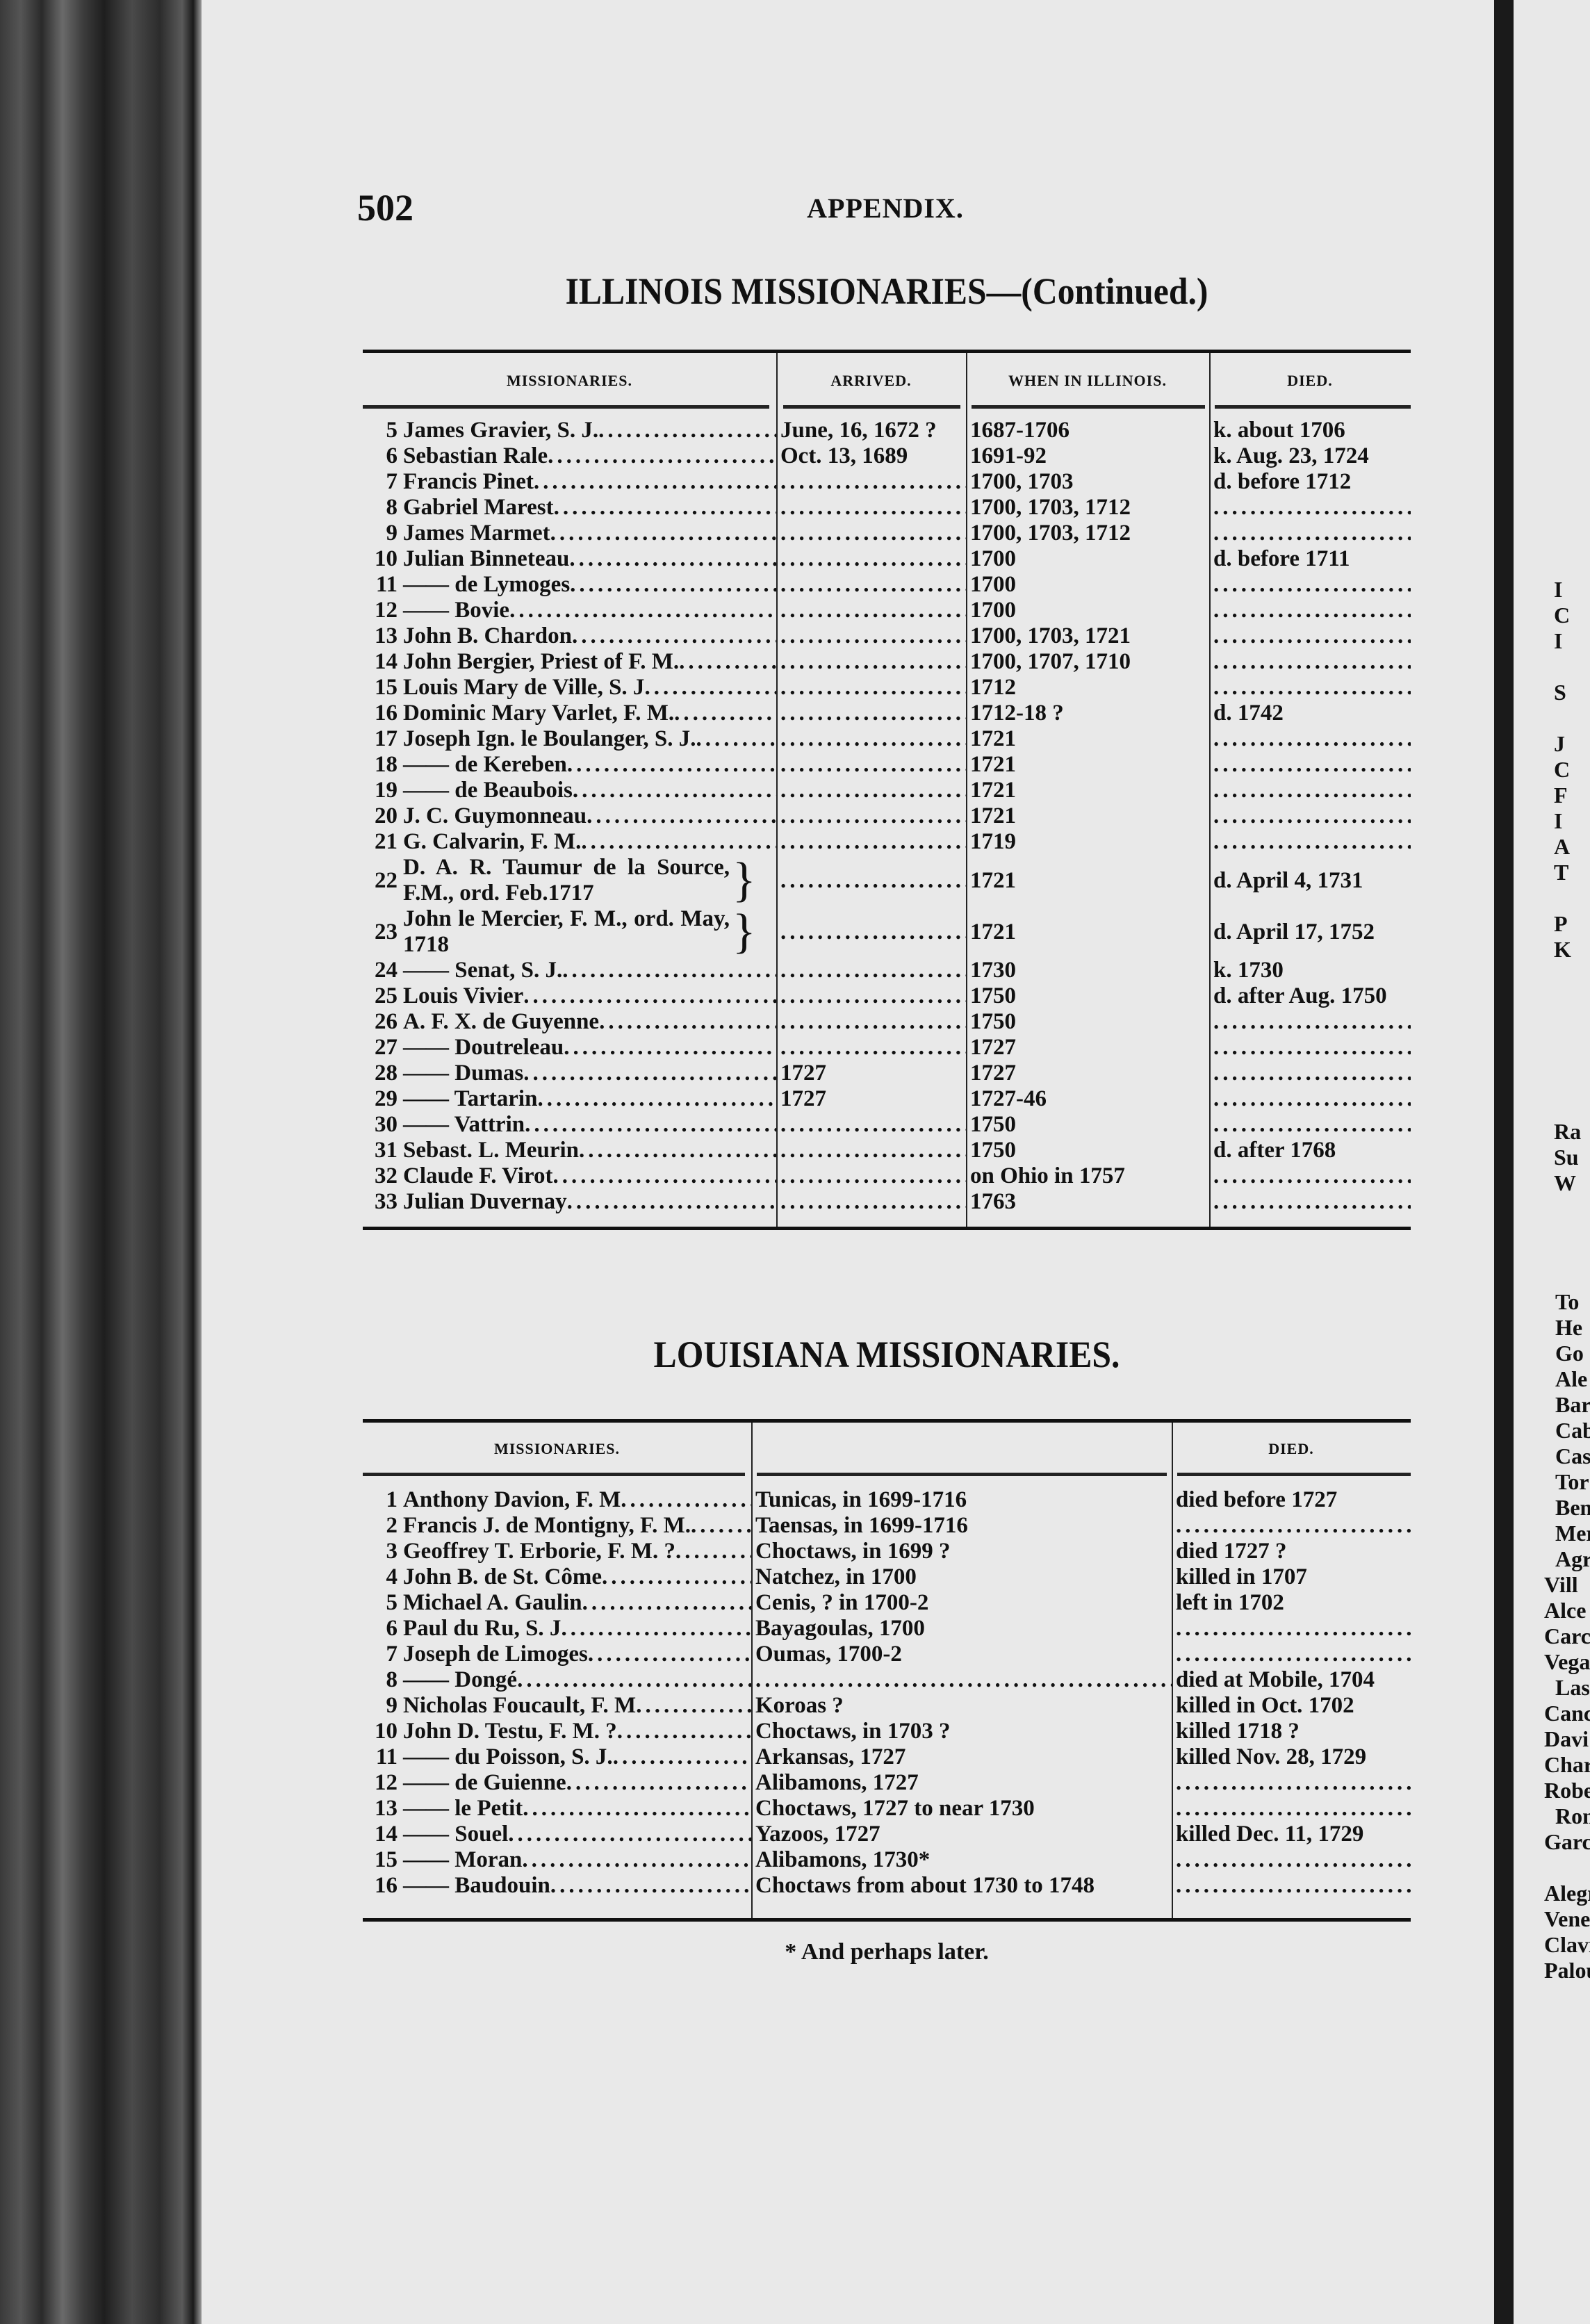  Describe the element at coordinates (961, 1706) in the screenshot. I see `mission-place-cell: Koroas ?` at that location.